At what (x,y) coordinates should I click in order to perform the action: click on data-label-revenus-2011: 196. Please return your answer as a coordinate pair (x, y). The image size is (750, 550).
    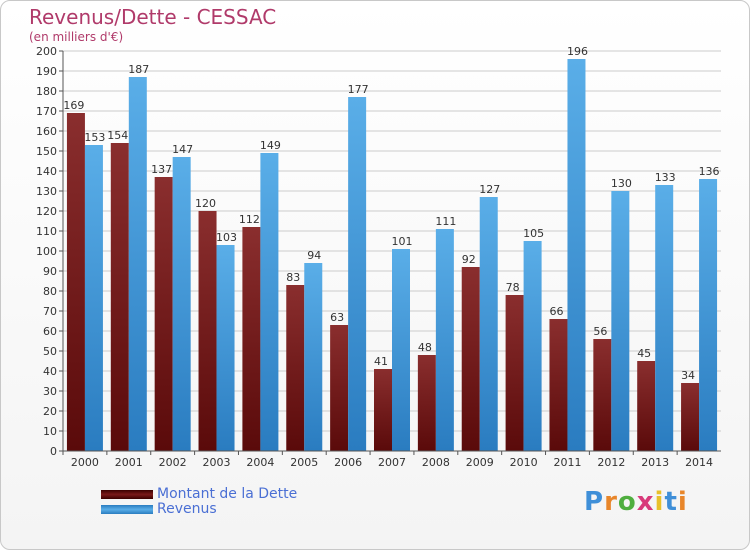
    Looking at the image, I should click on (577, 51).